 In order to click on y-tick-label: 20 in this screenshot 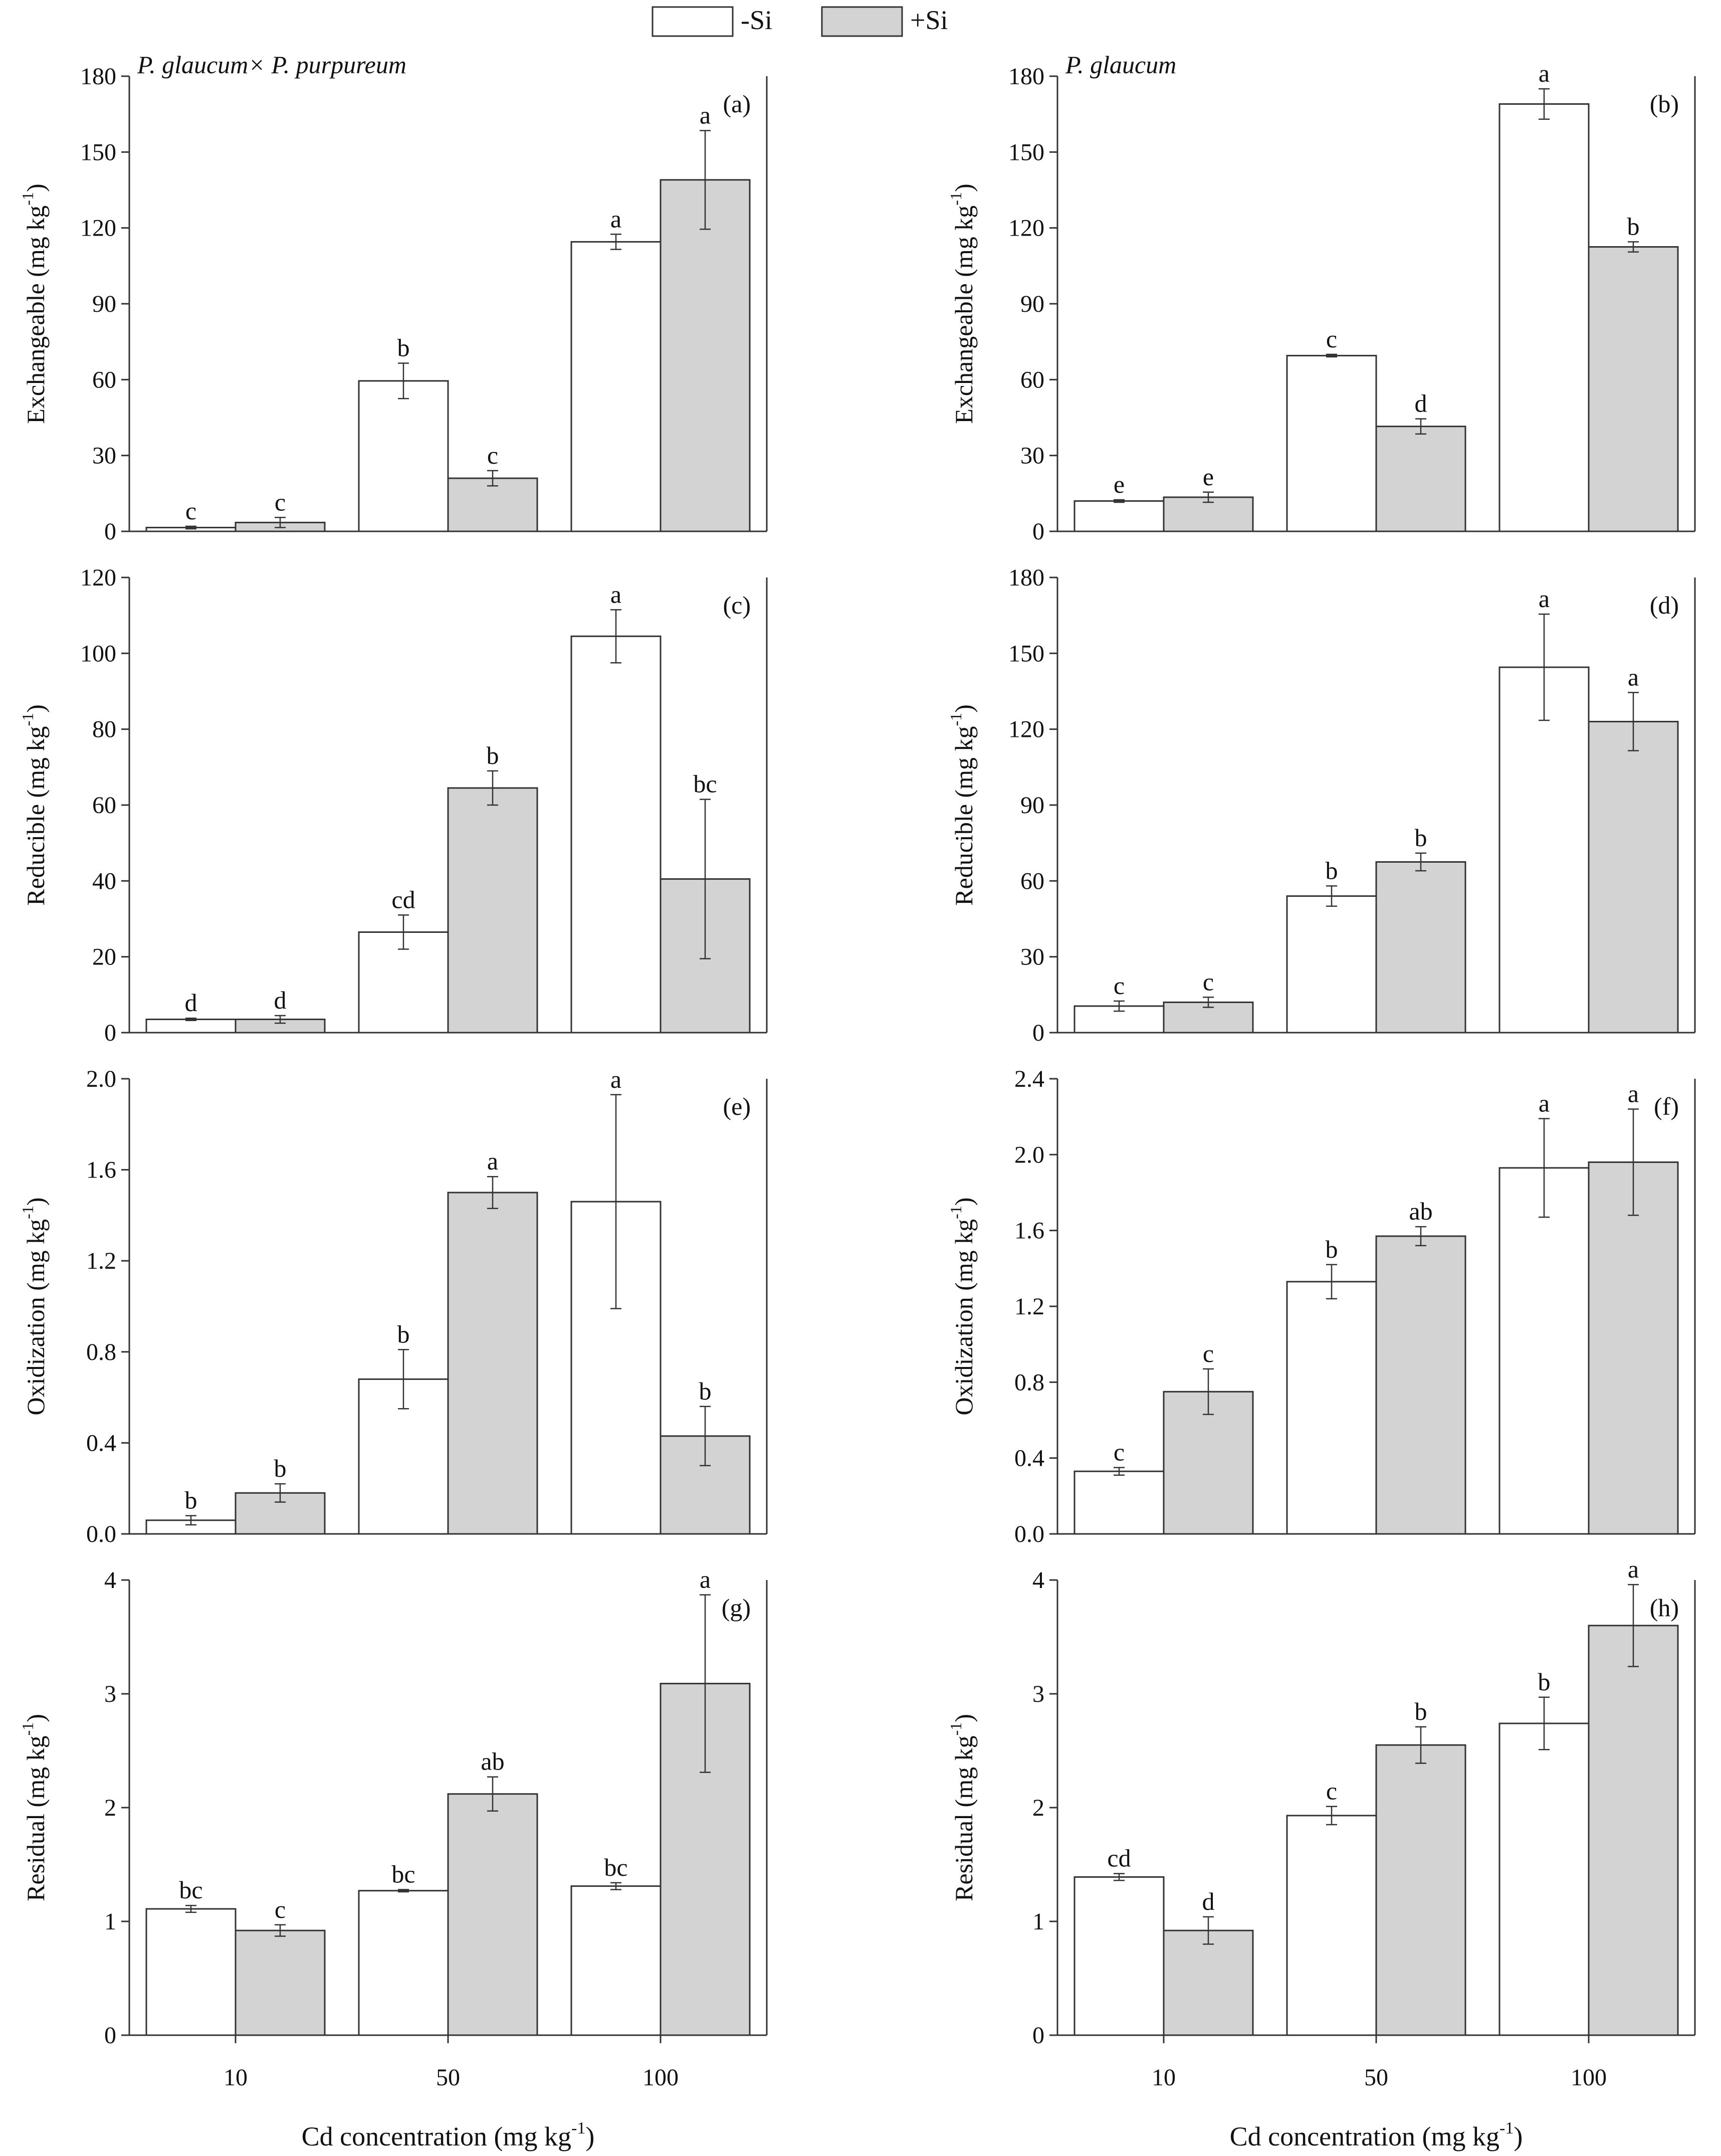, I will do `click(104, 957)`.